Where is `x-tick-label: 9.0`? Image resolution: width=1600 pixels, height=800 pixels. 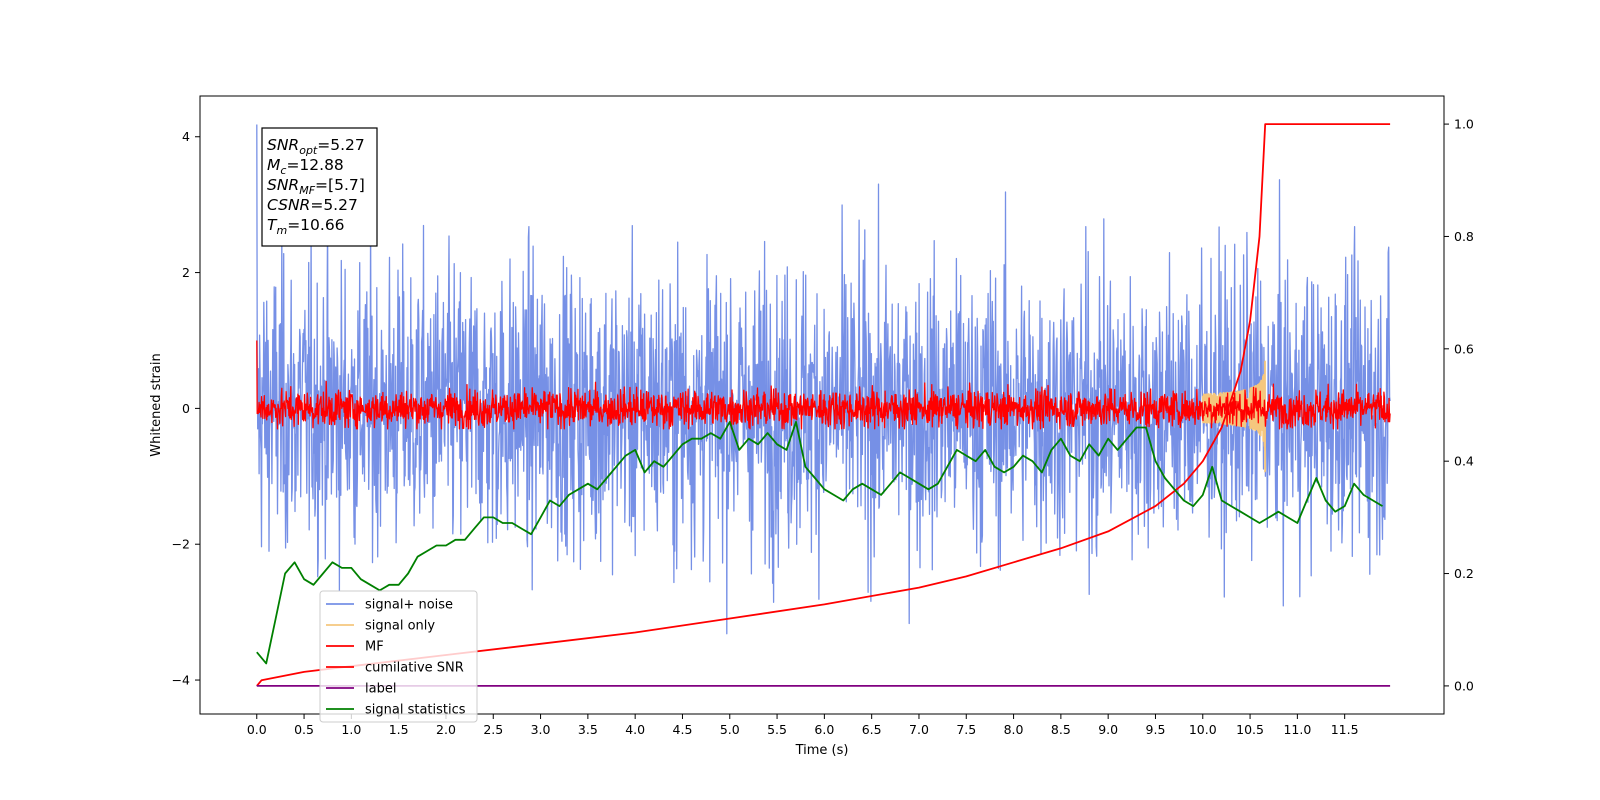 x-tick-label: 9.0 is located at coordinates (1108, 729).